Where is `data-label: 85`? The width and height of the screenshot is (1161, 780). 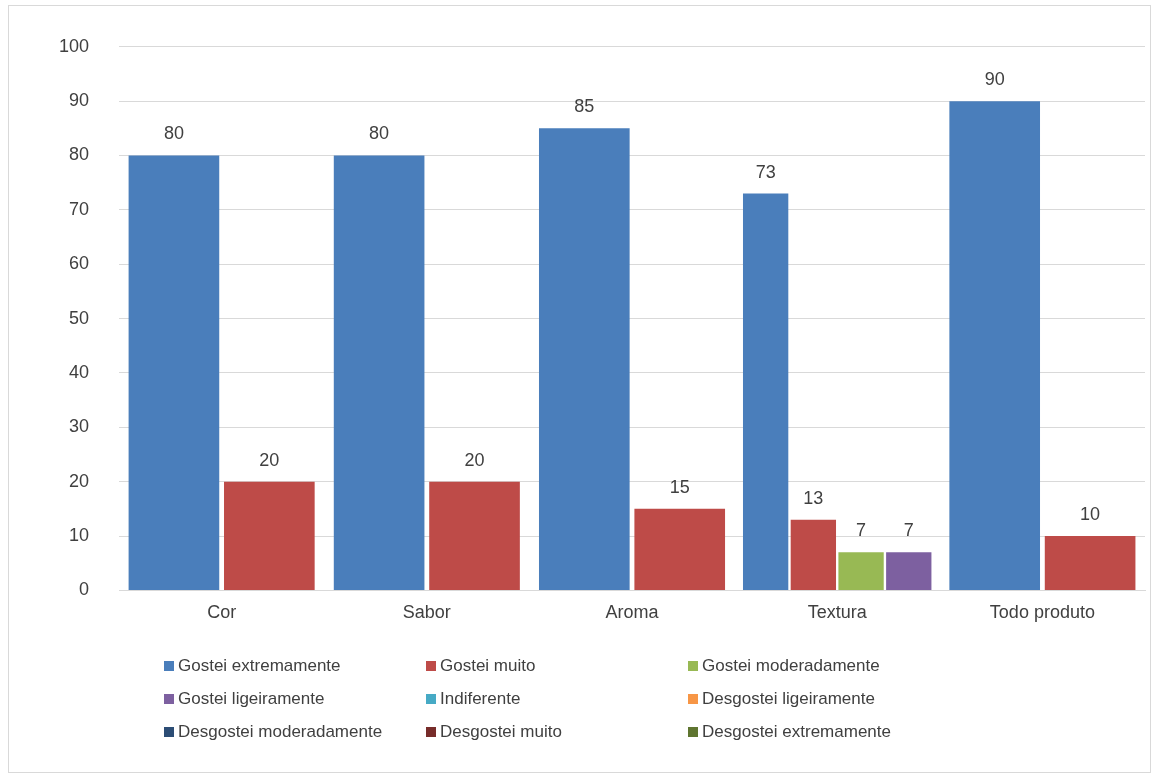
data-label: 85 is located at coordinates (584, 106).